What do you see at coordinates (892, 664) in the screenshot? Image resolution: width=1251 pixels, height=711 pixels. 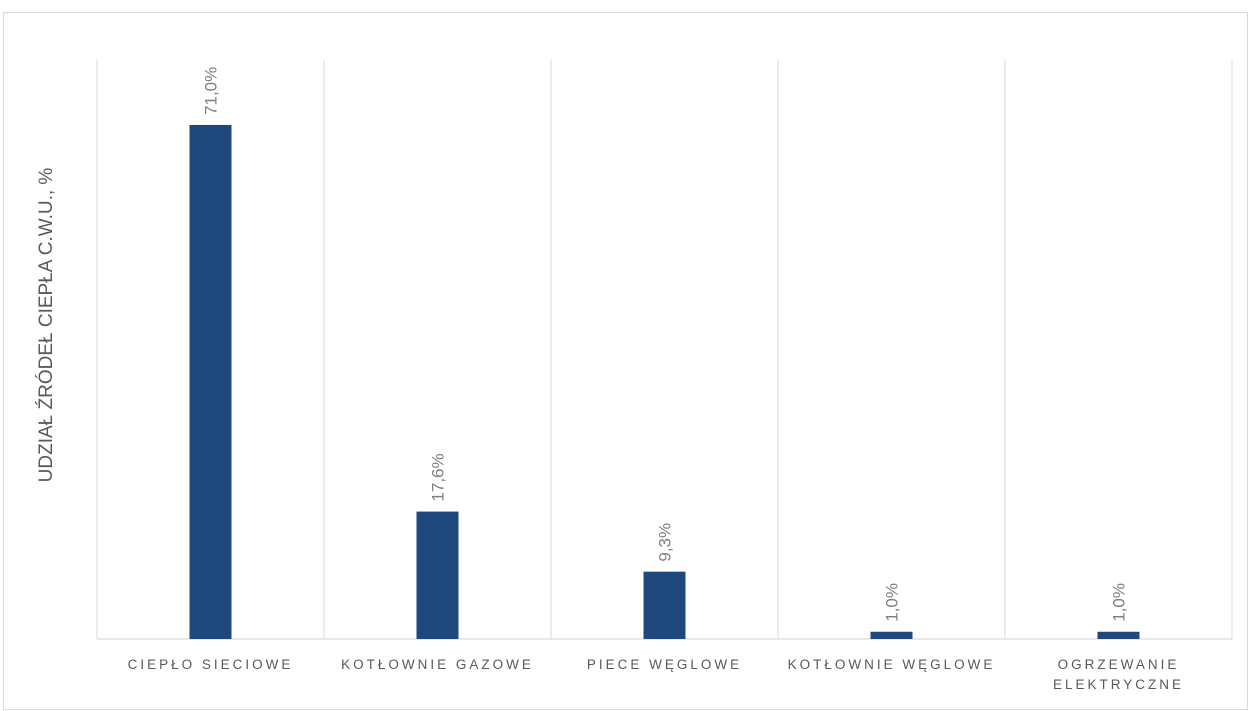 I see `category-label: KOTŁOWNIE WĘGLOWE` at bounding box center [892, 664].